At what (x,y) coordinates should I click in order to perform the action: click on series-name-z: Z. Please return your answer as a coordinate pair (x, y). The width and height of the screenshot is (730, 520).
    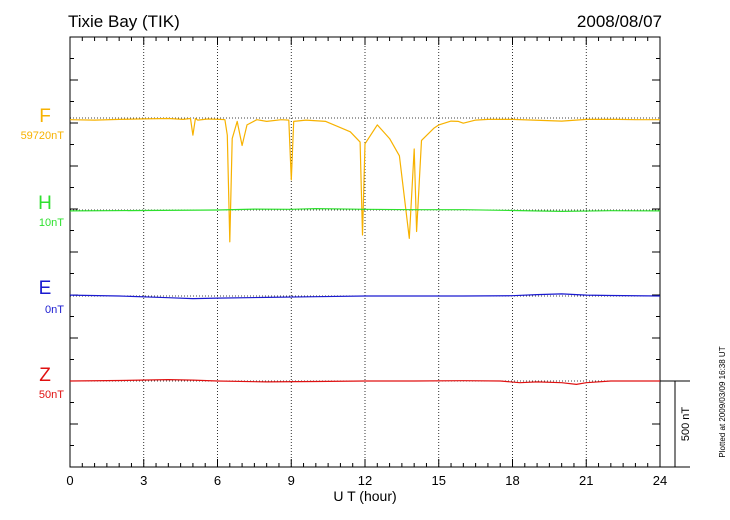
    Looking at the image, I should click on (45, 375).